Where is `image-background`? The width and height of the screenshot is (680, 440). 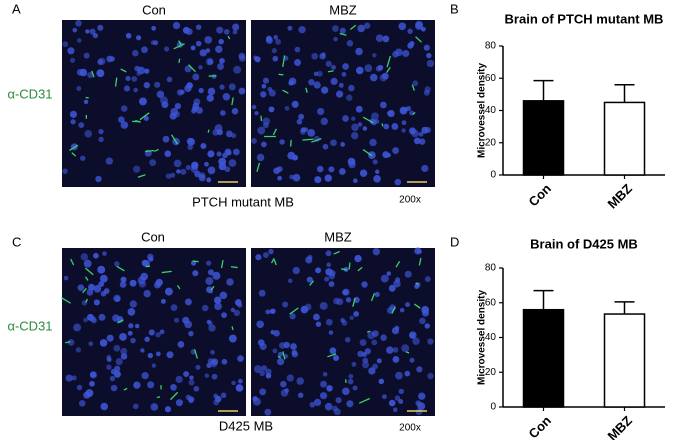
image-background is located at coordinates (343, 103).